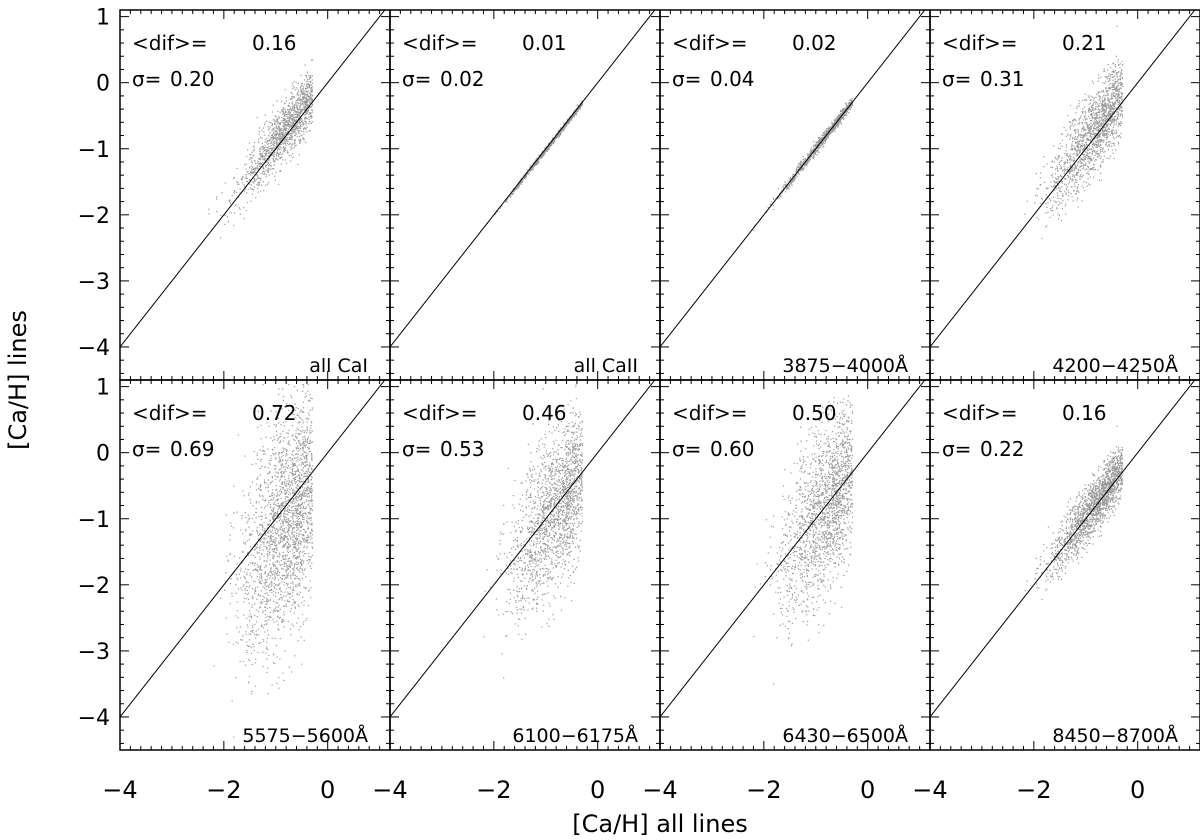 This screenshot has height=840, width=1200. I want to click on dif-label: <dif>=, so click(170, 43).